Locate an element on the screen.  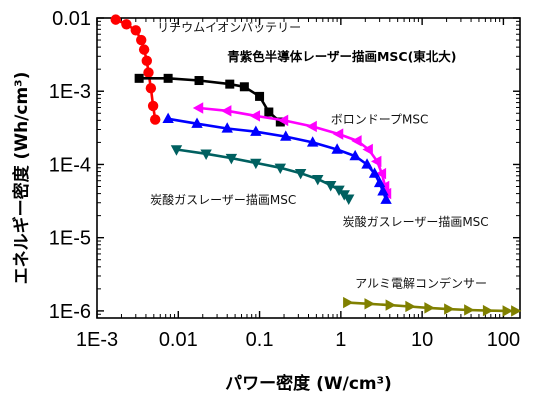
x-tick-label: 0.01 is located at coordinates (178, 340).